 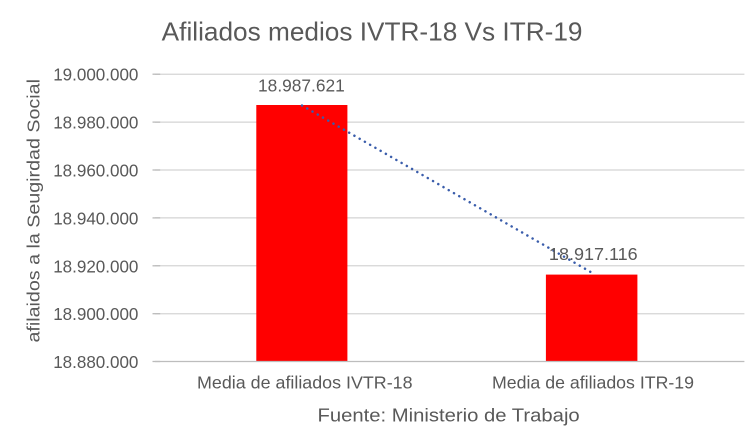 What do you see at coordinates (449, 415) in the screenshot?
I see `svg-text: Fuente: Ministerio de Trabajo` at bounding box center [449, 415].